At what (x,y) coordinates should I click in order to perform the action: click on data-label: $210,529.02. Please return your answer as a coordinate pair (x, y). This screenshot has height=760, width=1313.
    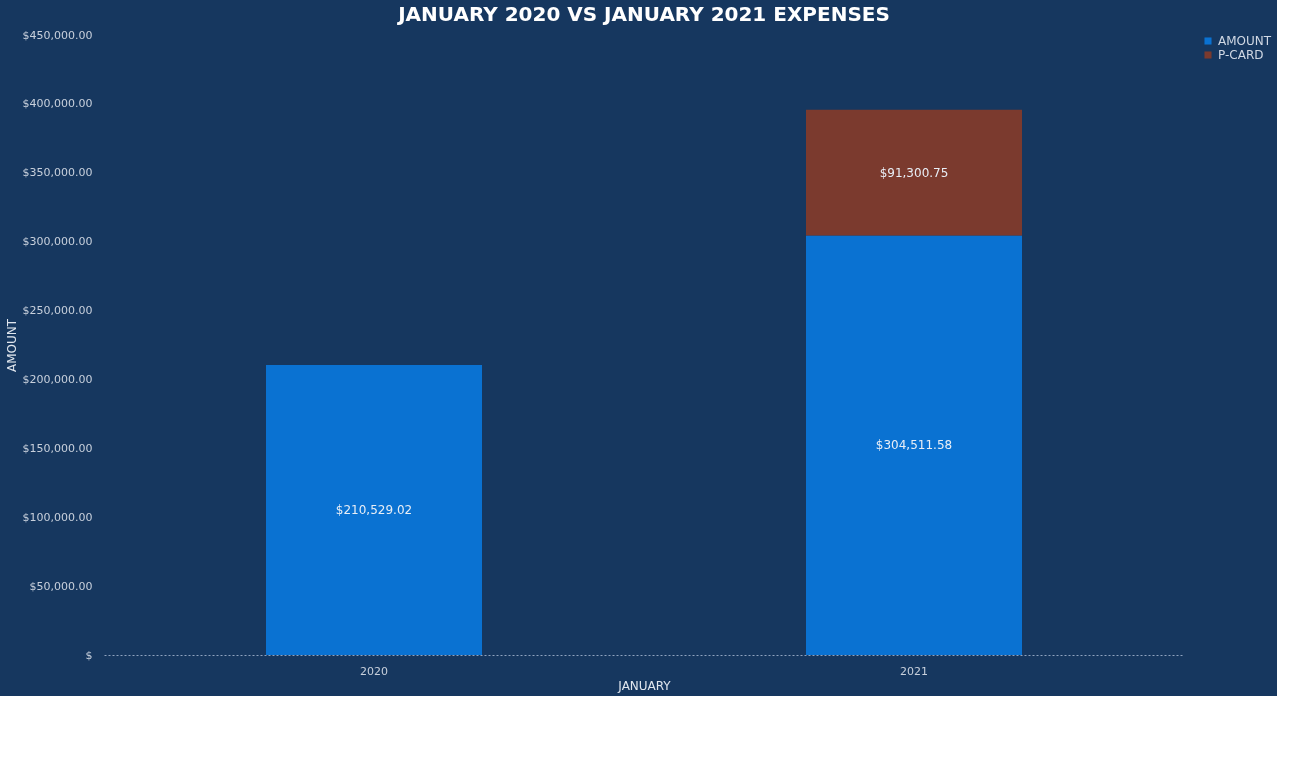
    Looking at the image, I should click on (374, 509).